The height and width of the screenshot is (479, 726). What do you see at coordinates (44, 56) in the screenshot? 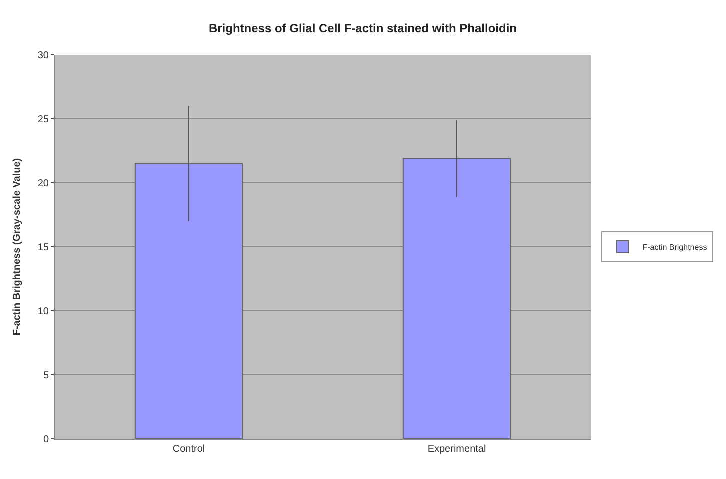
I see `y-tick-label: 30` at bounding box center [44, 56].